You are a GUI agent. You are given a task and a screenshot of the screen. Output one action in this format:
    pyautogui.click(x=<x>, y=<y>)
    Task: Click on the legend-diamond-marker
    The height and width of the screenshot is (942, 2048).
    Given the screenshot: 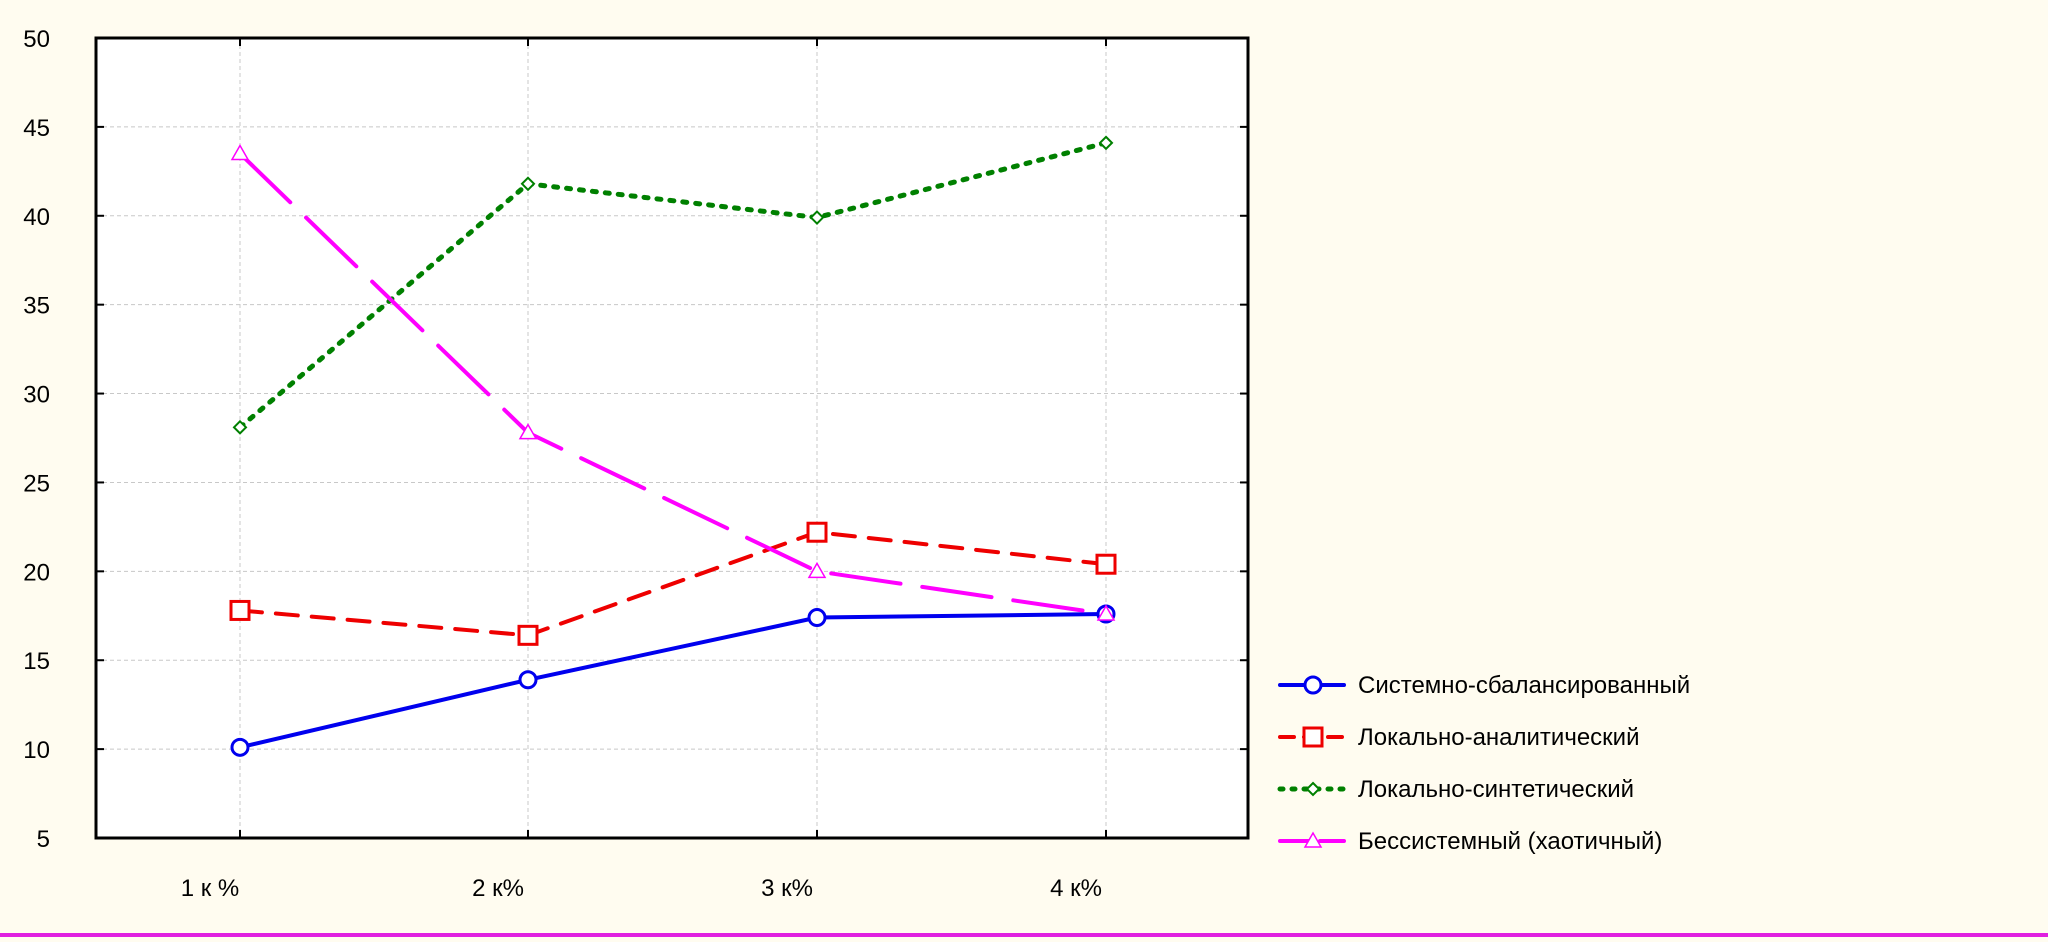 What is the action you would take?
    pyautogui.click(x=1313, y=789)
    